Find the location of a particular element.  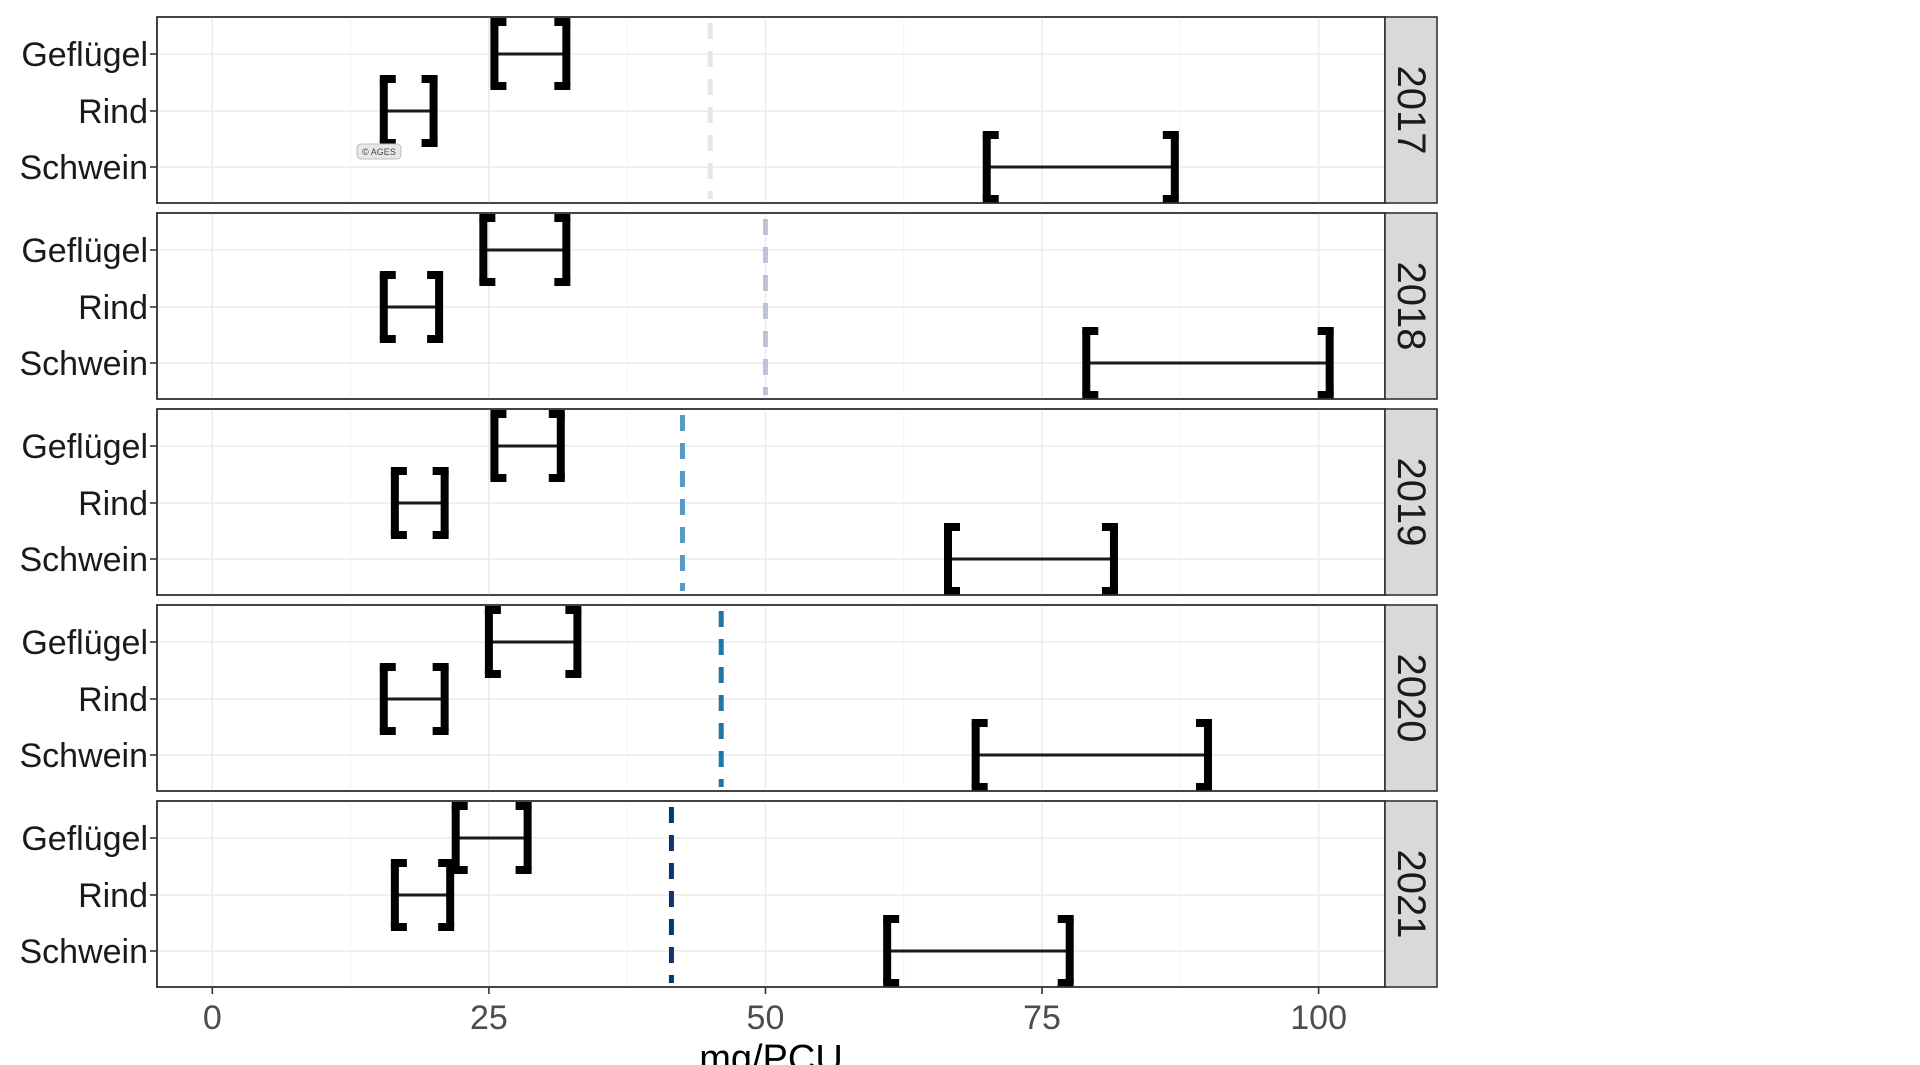

strip-2018 is located at coordinates (1411, 306).